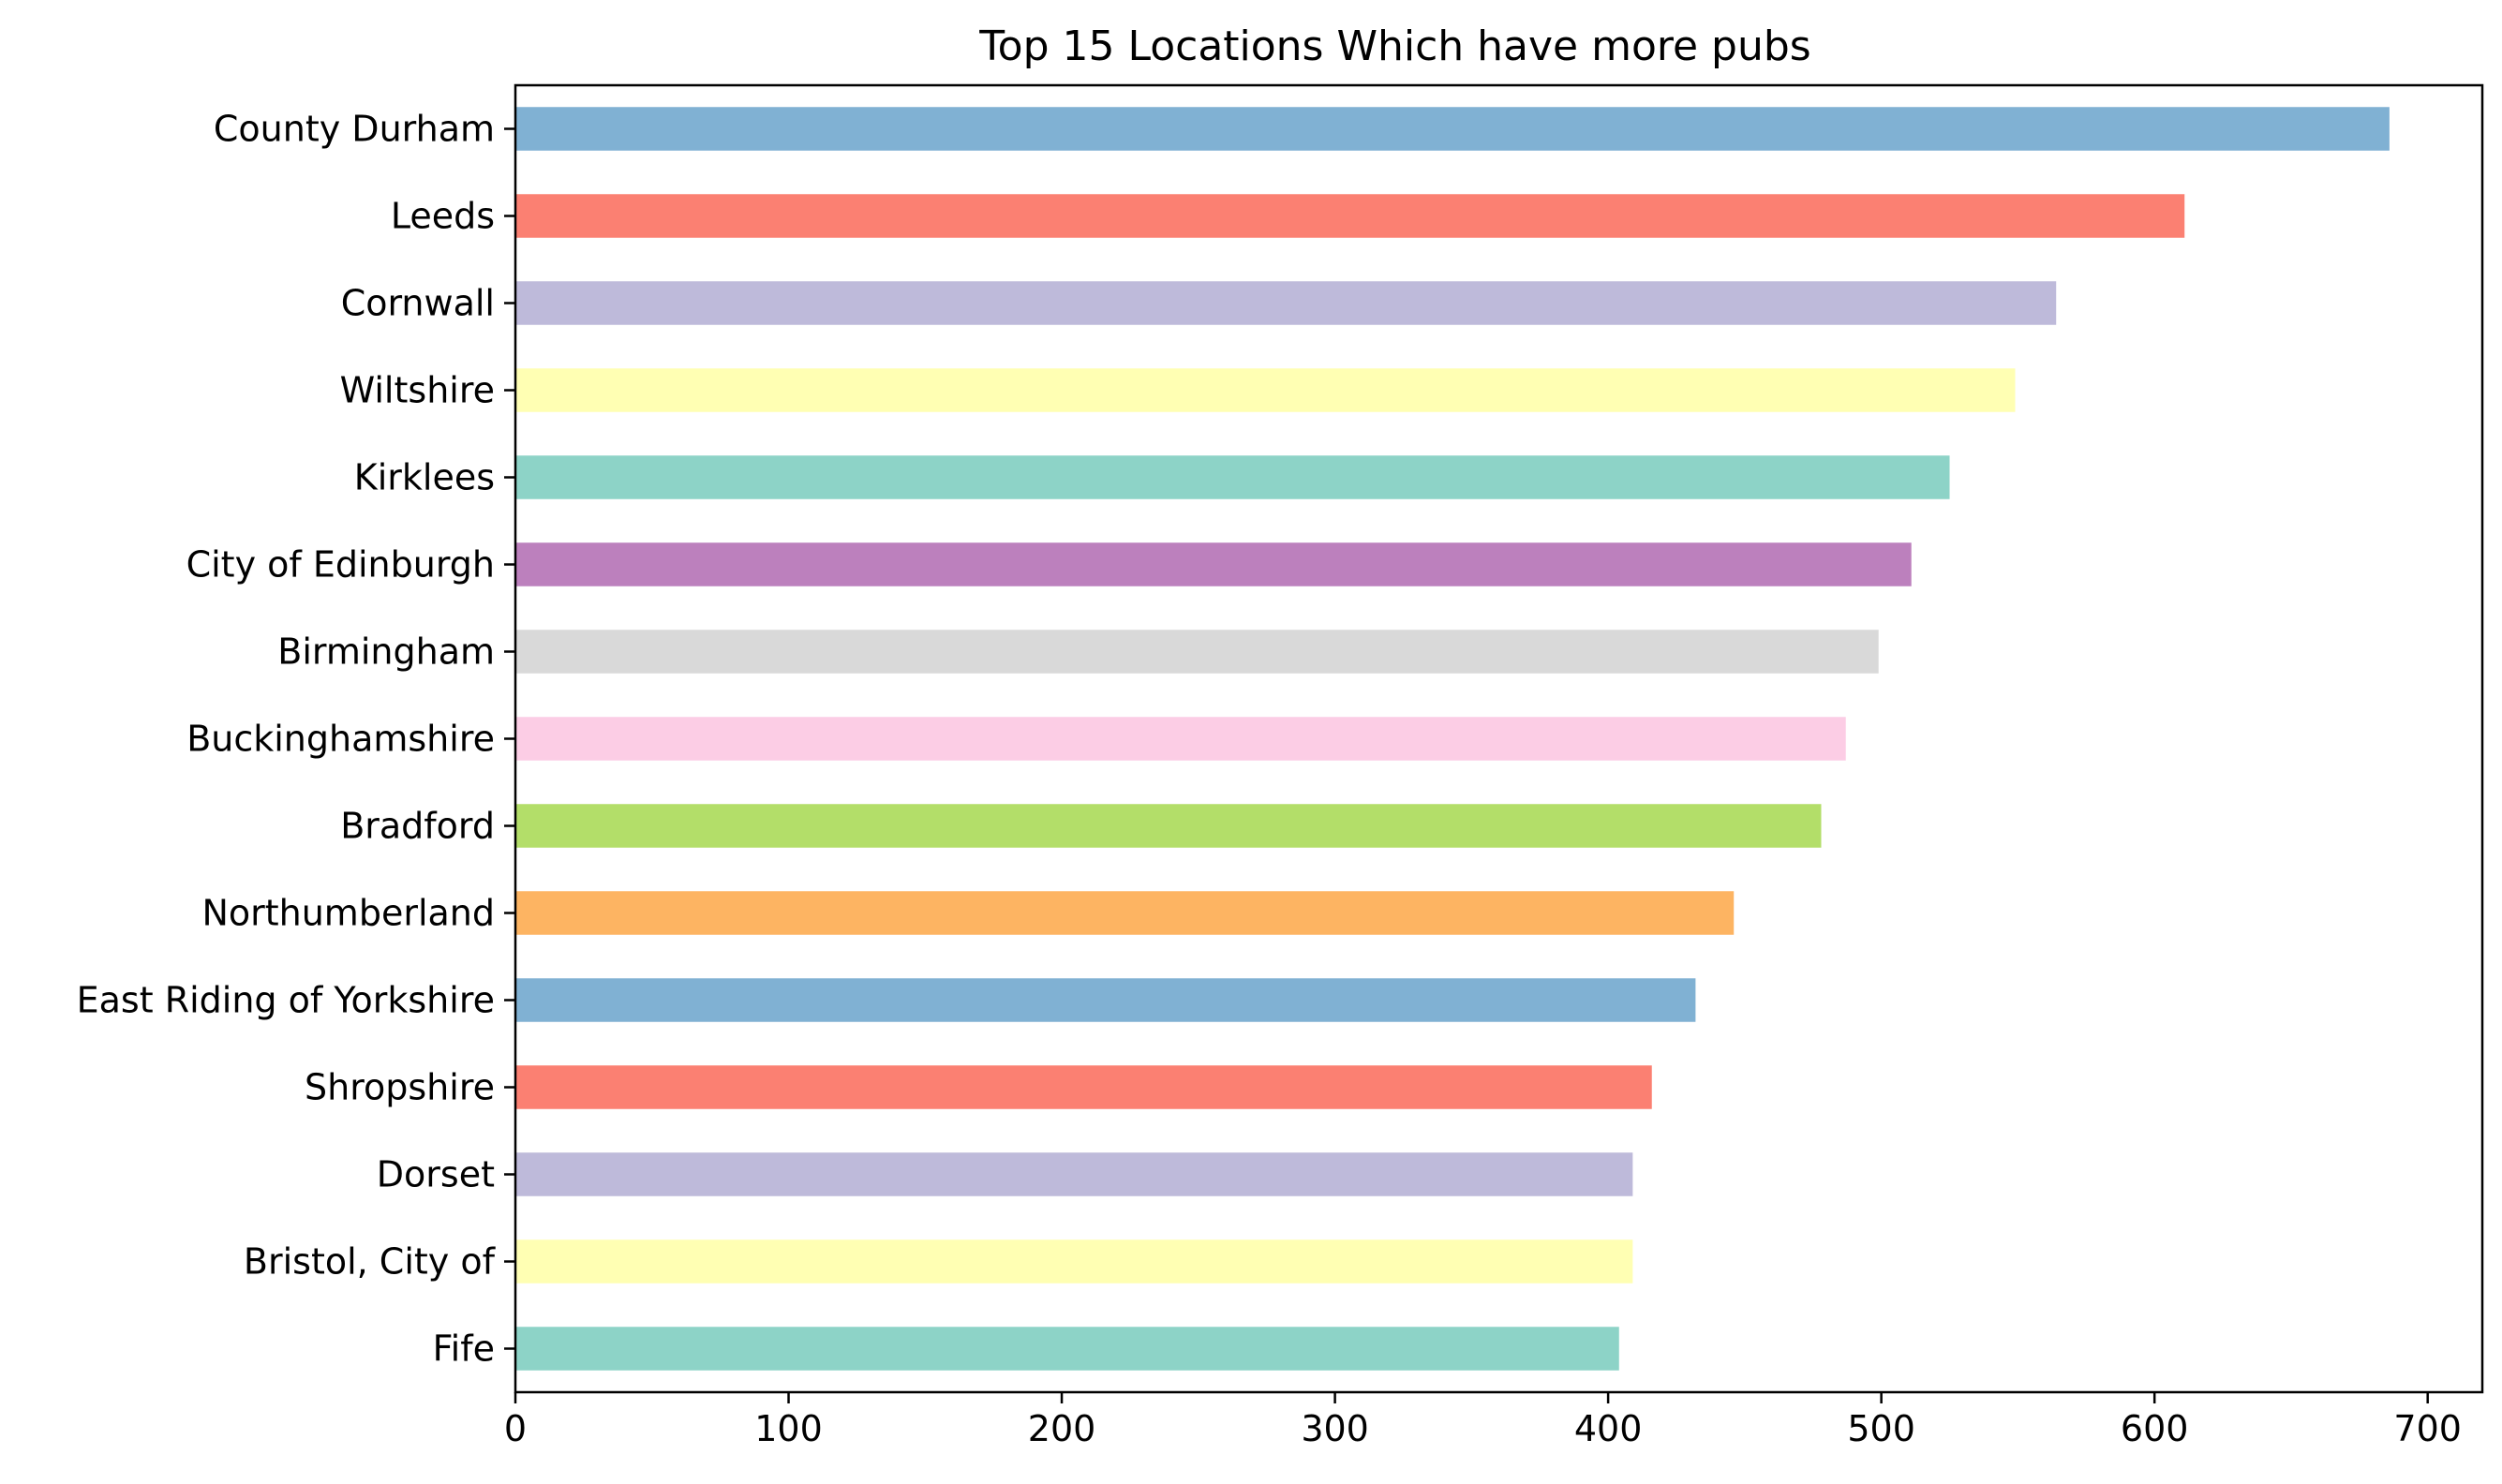 This screenshot has height=1484, width=2502. What do you see at coordinates (1181, 739) in the screenshot?
I see `bar-buckinghamshire` at bounding box center [1181, 739].